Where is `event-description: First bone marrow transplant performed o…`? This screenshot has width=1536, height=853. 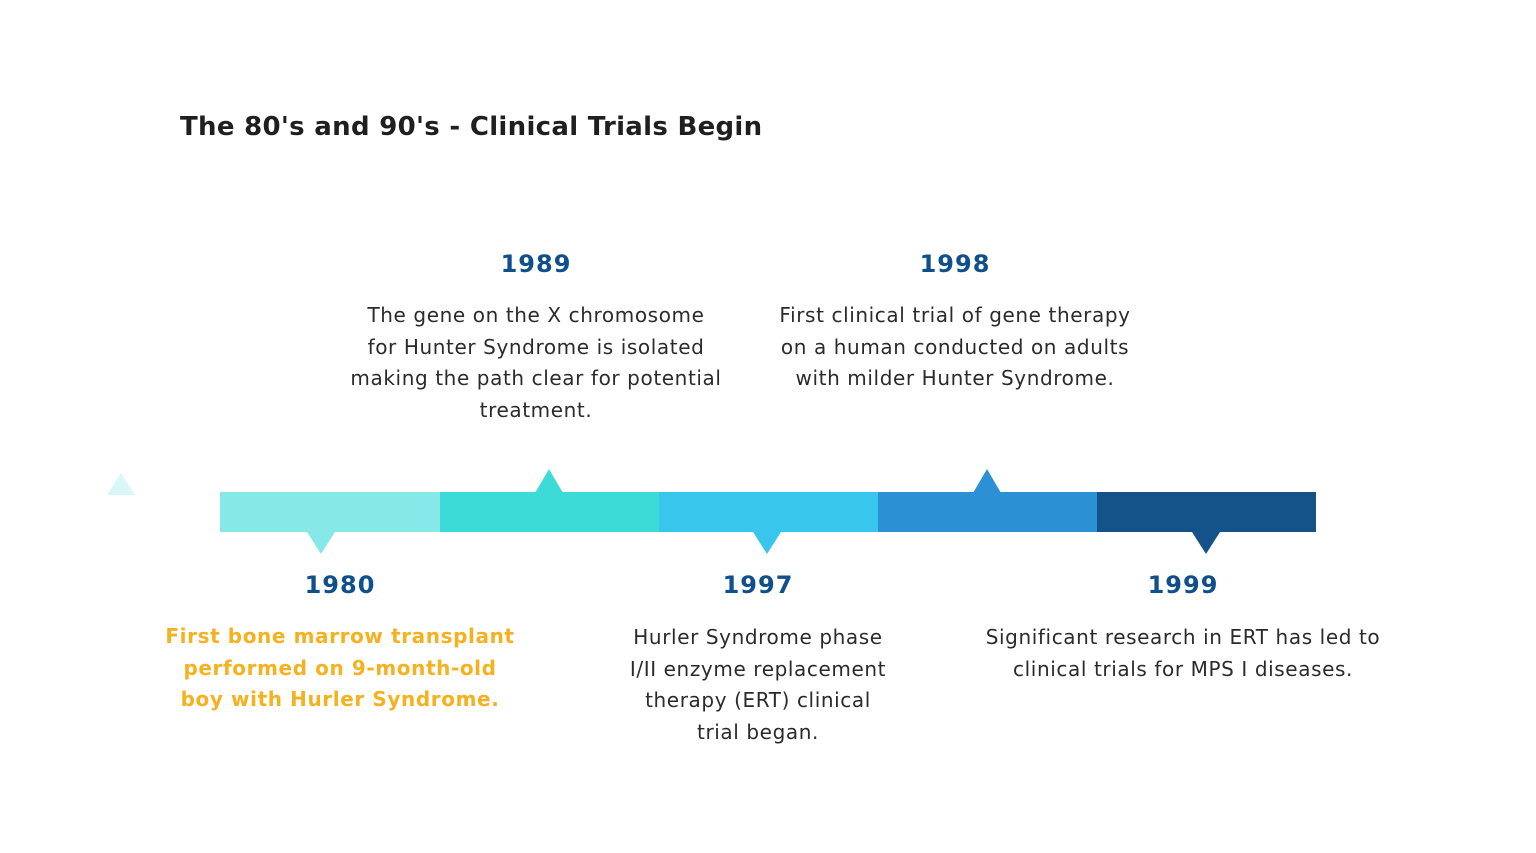
event-description: First bone marrow transplant performed o… is located at coordinates (340, 668).